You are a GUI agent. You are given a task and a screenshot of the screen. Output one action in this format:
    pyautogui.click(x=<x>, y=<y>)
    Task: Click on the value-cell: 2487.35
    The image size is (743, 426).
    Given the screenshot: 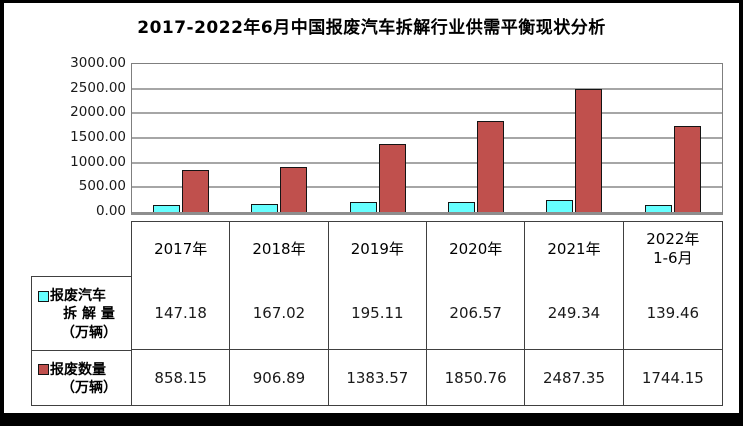 What is the action you would take?
    pyautogui.click(x=574, y=377)
    